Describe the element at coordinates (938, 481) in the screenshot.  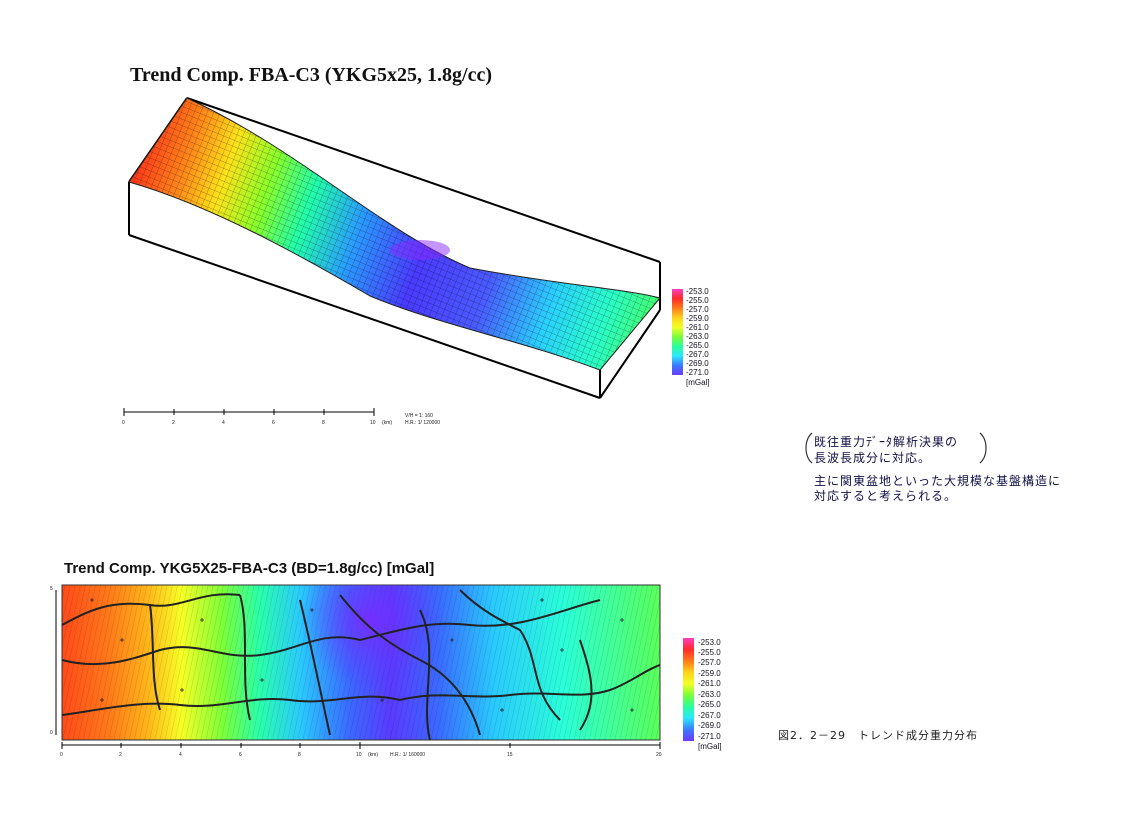
I see `note-line-3: 主に関東盆地といった大規模な基盤構造に` at that location.